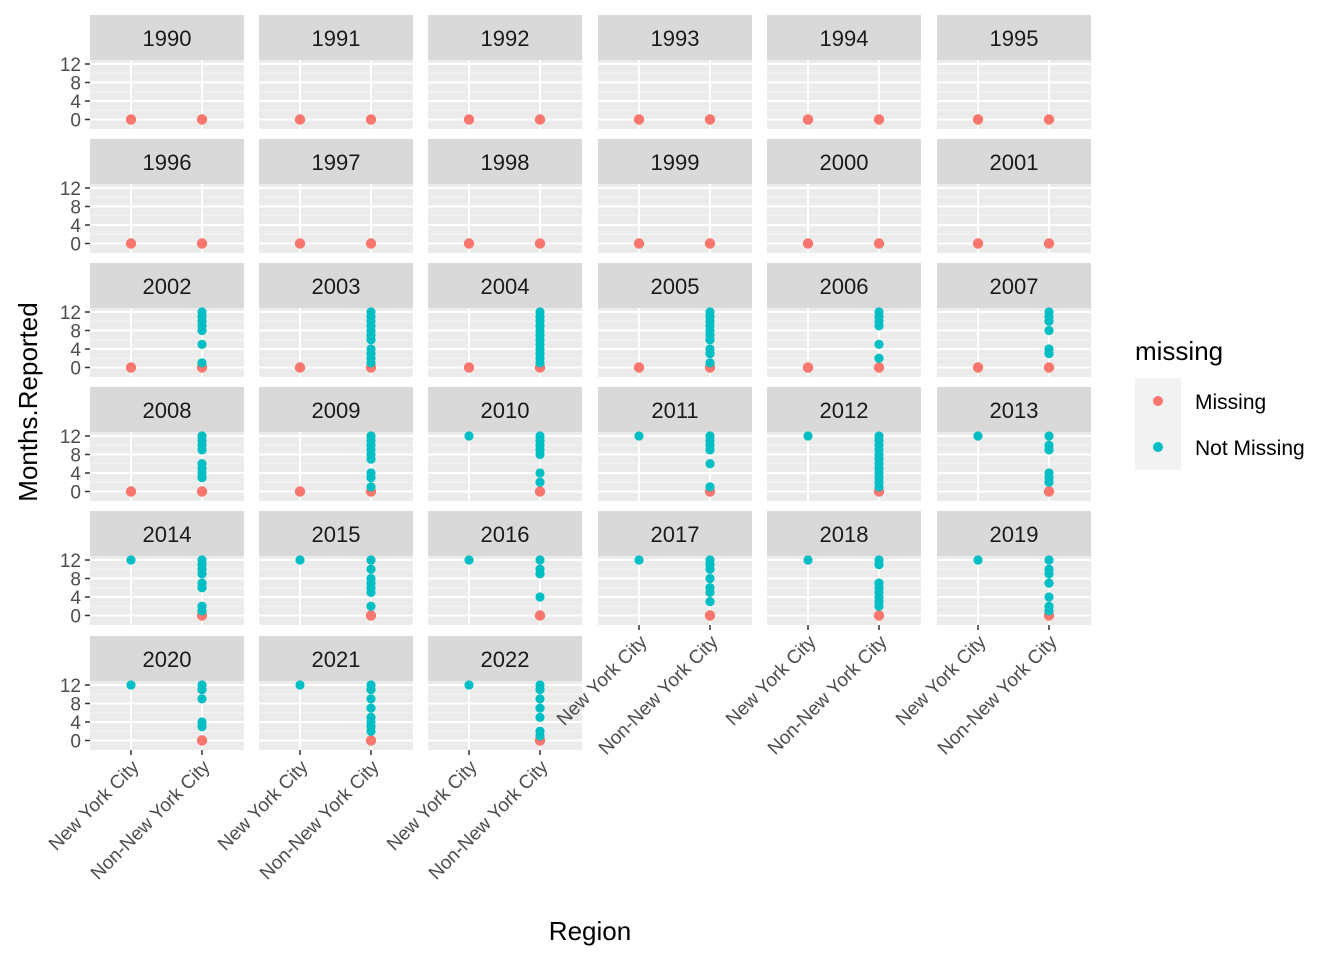  I want to click on y-tick-label: 4, so click(75, 350).